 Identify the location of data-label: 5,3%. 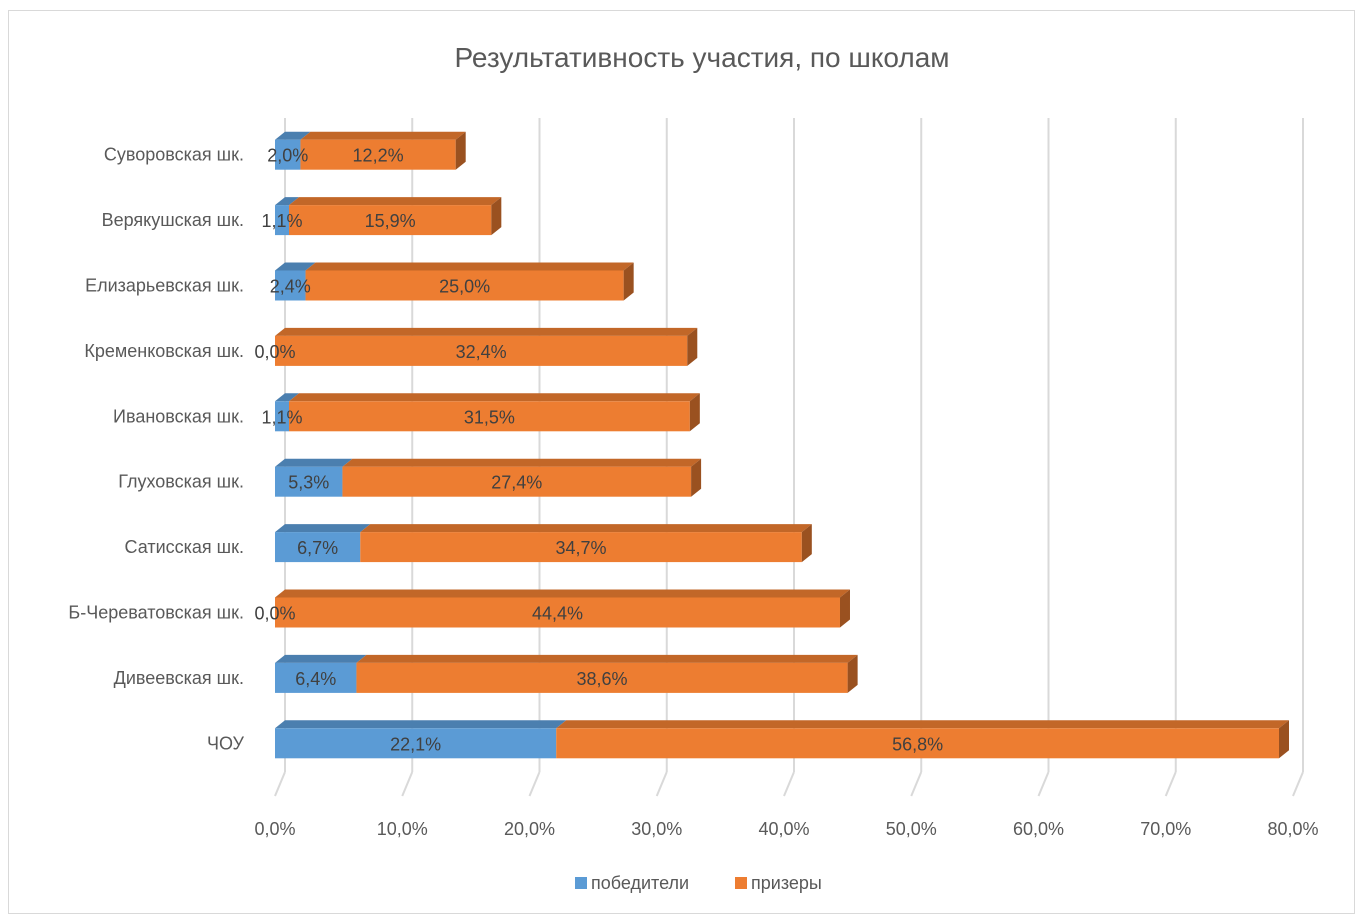
(308, 483).